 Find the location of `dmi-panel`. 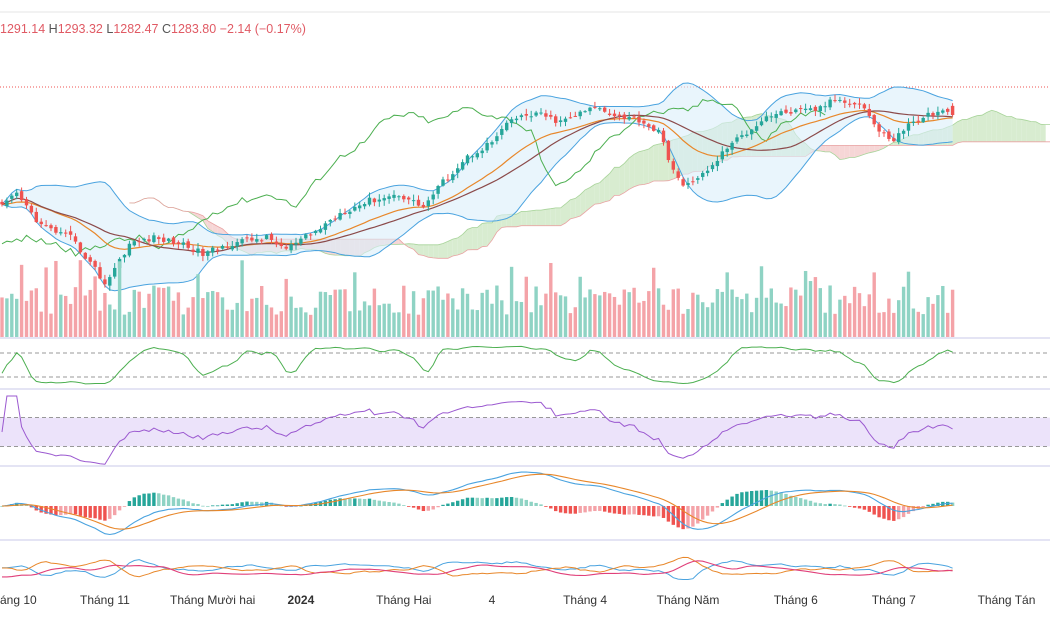

dmi-panel is located at coordinates (477, 568).